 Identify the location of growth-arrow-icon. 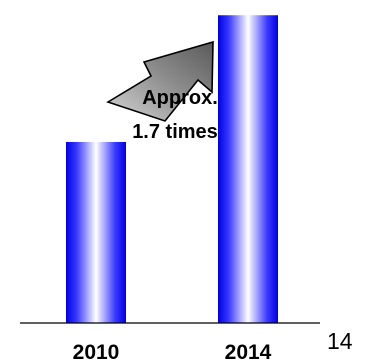
(160, 81).